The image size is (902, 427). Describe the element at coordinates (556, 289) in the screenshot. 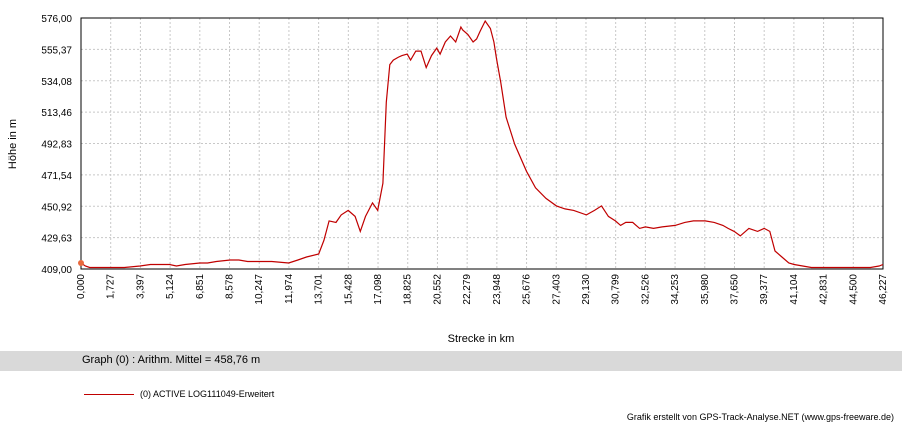

I see `x-tick-label: 27,403` at that location.